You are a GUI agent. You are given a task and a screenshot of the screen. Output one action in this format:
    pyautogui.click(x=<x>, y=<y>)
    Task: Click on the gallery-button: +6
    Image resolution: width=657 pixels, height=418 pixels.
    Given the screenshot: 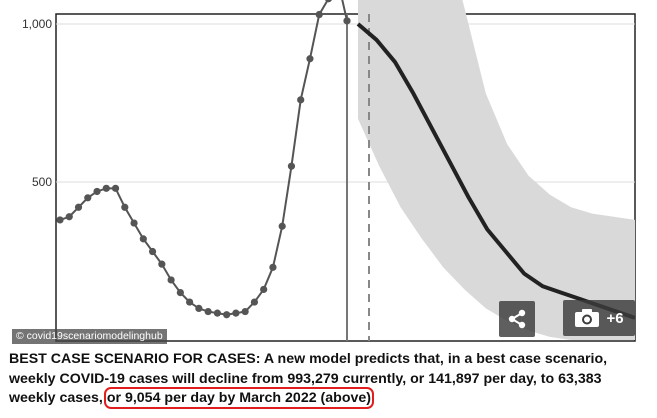 What is the action you would take?
    pyautogui.click(x=599, y=318)
    